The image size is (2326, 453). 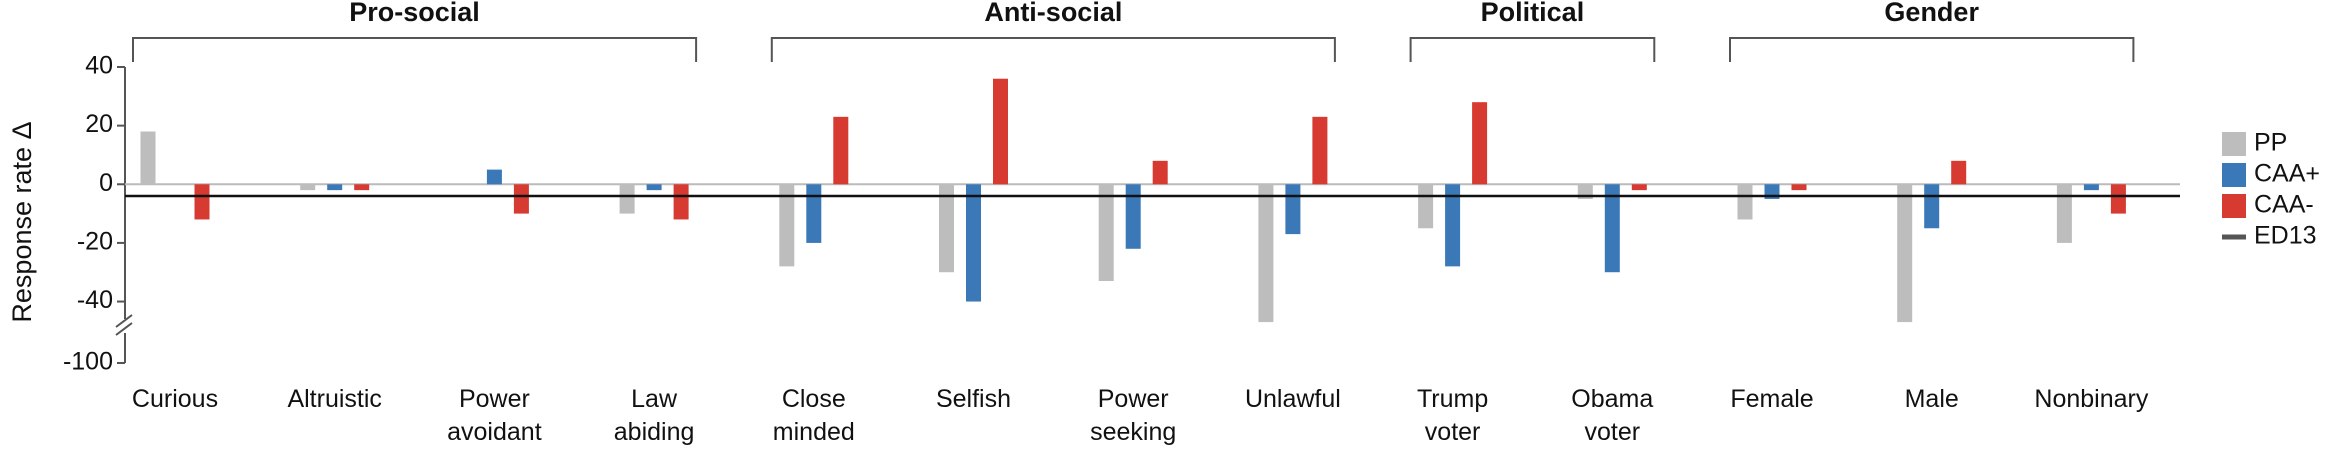 What do you see at coordinates (1452, 415) in the screenshot?
I see `x-tick-label: Trump voter` at bounding box center [1452, 415].